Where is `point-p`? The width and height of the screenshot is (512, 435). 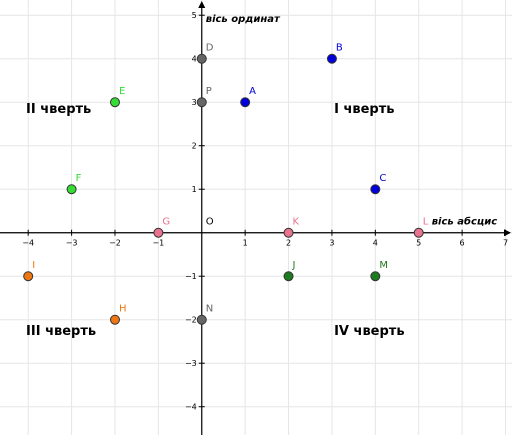
point-p is located at coordinates (201, 102).